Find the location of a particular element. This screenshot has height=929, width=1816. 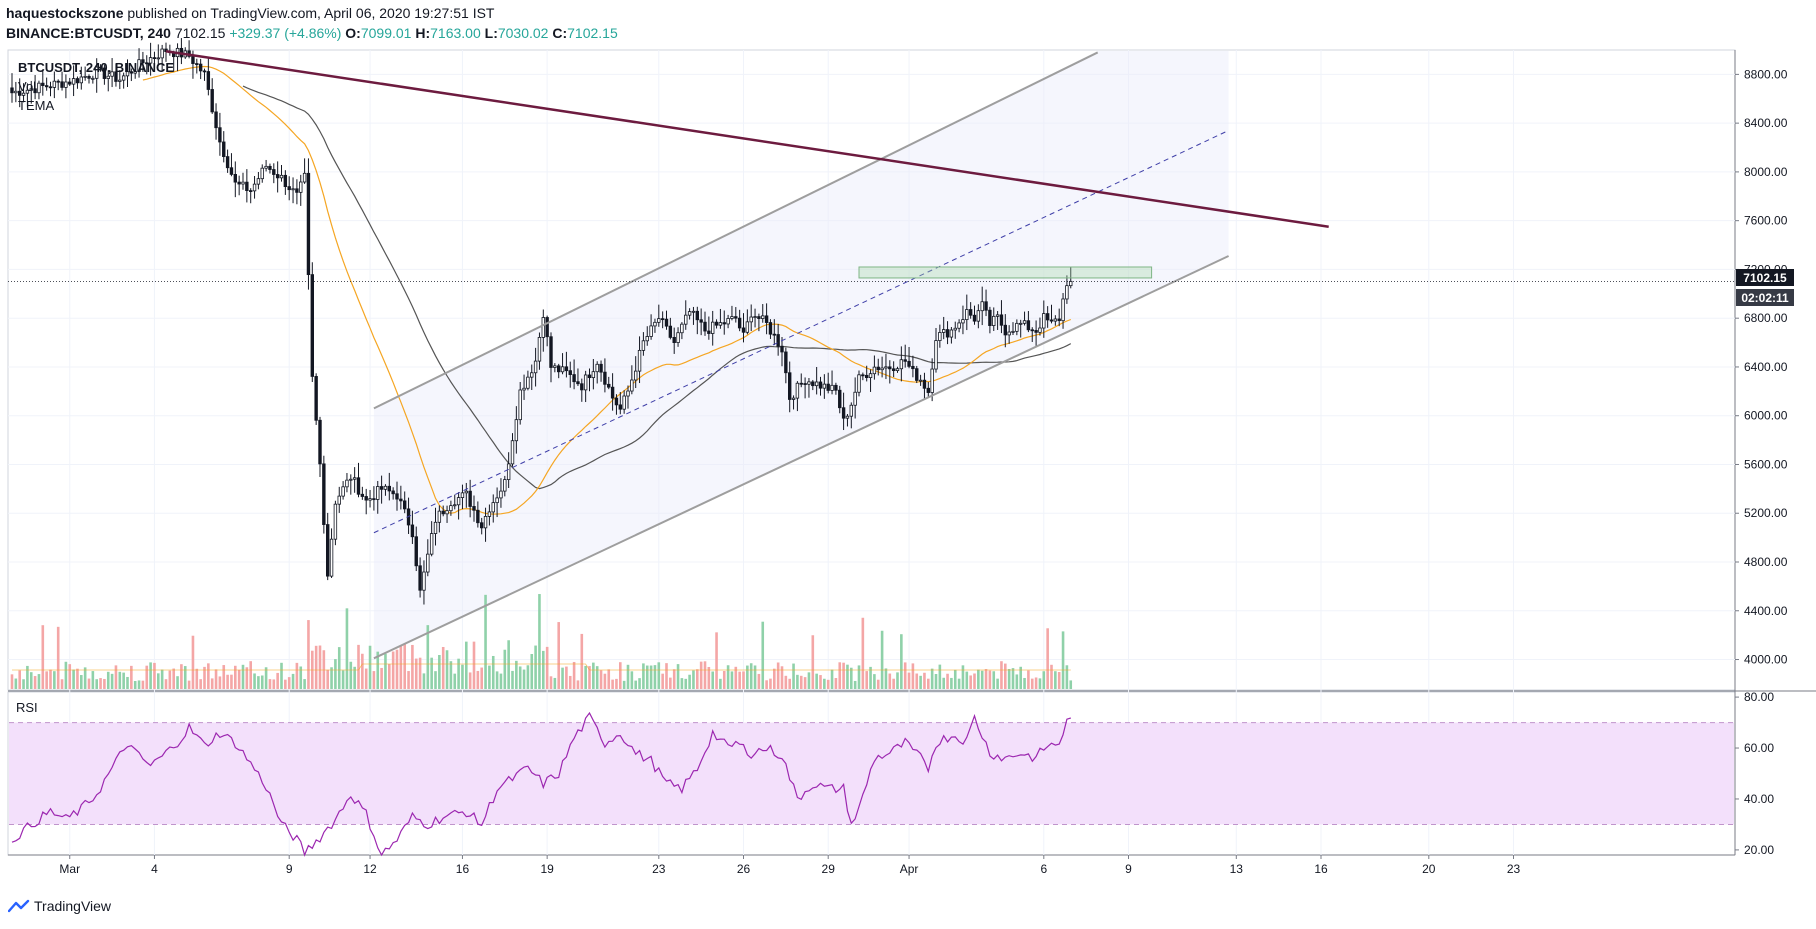

x-tick-label: 20 is located at coordinates (1429, 869).